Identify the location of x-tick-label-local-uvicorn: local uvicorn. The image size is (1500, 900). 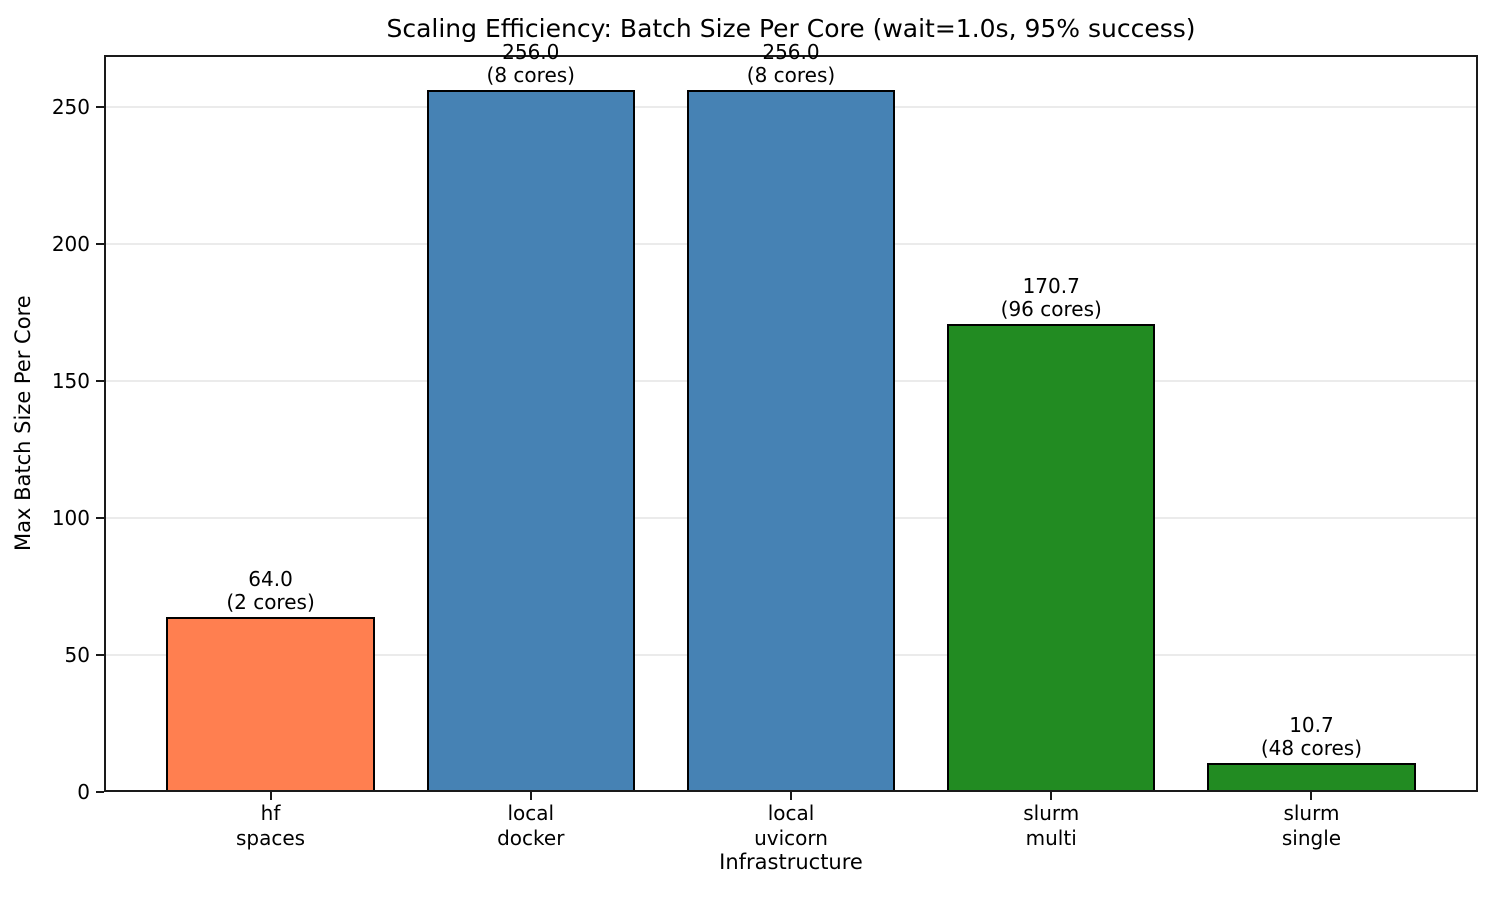
(791, 826).